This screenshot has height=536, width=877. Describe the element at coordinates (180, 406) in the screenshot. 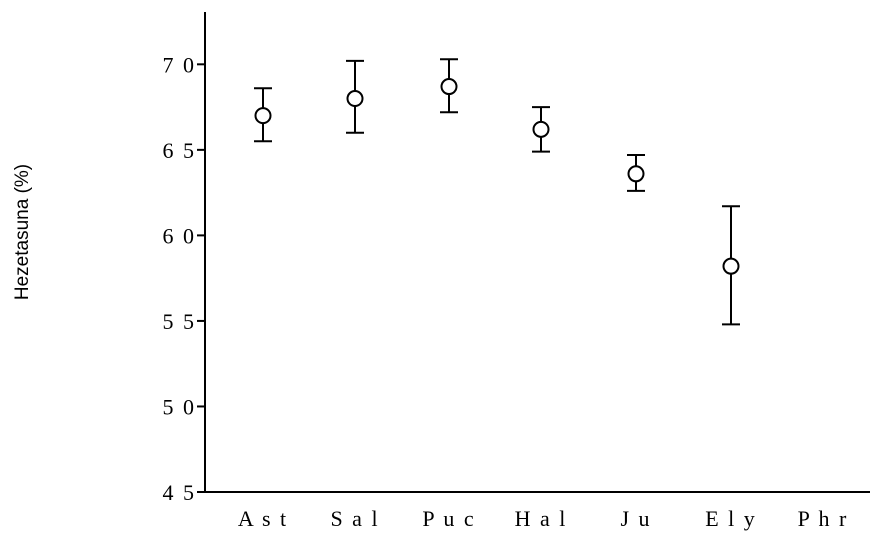

I see `y-tick-label: 5 0` at that location.